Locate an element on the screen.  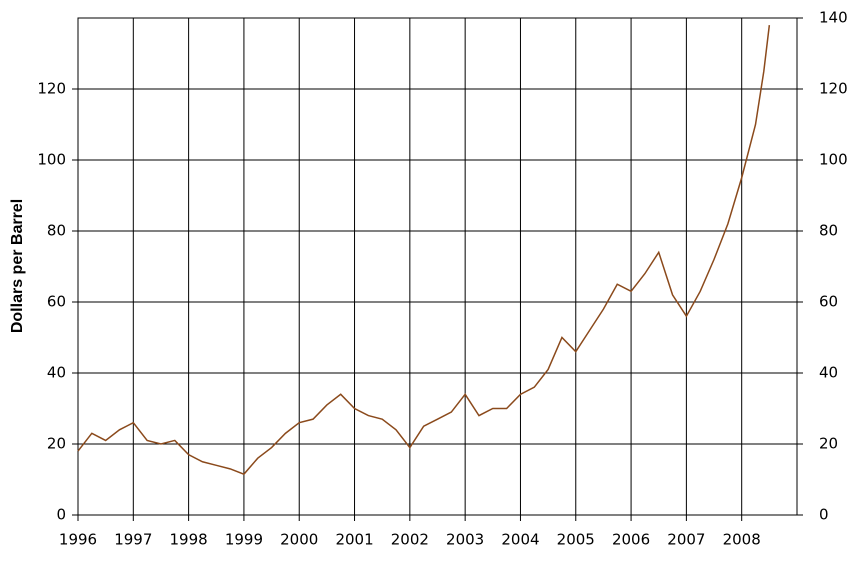
y-tick-label: 100 is located at coordinates (51, 160).